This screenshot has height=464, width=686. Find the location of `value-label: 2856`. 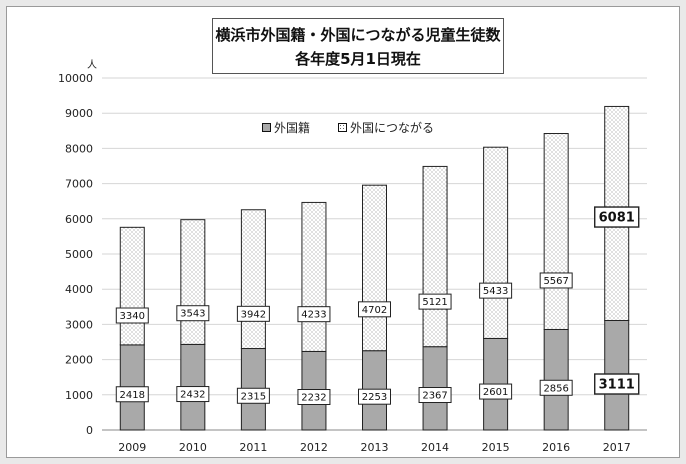

value-label: 2856 is located at coordinates (555, 388).